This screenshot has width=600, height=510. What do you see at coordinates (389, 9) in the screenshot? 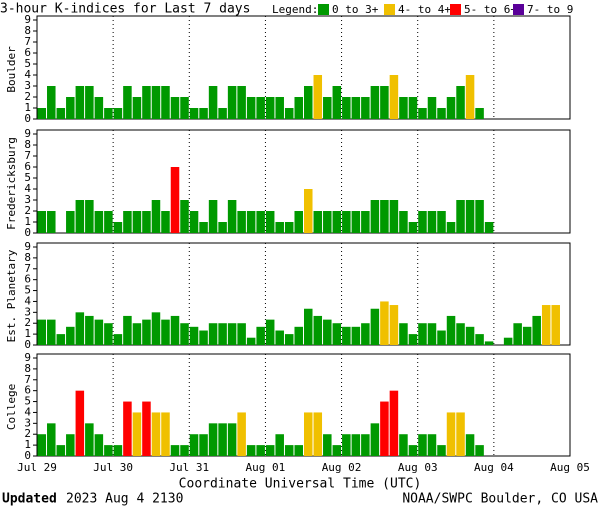
I see `legend-swatch` at bounding box center [389, 9].